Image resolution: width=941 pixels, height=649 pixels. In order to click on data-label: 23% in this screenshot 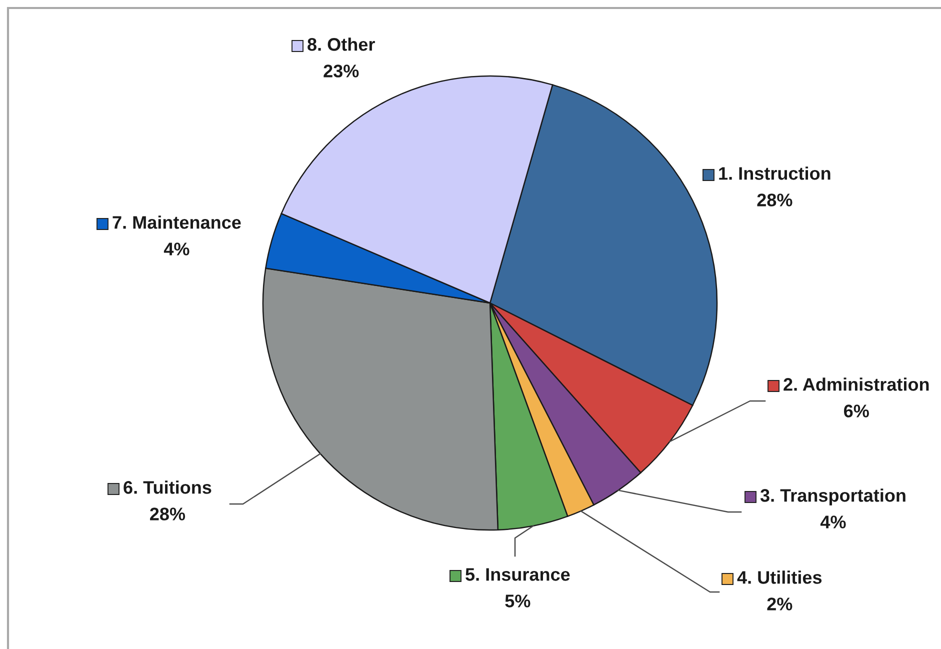, I will do `click(341, 71)`.